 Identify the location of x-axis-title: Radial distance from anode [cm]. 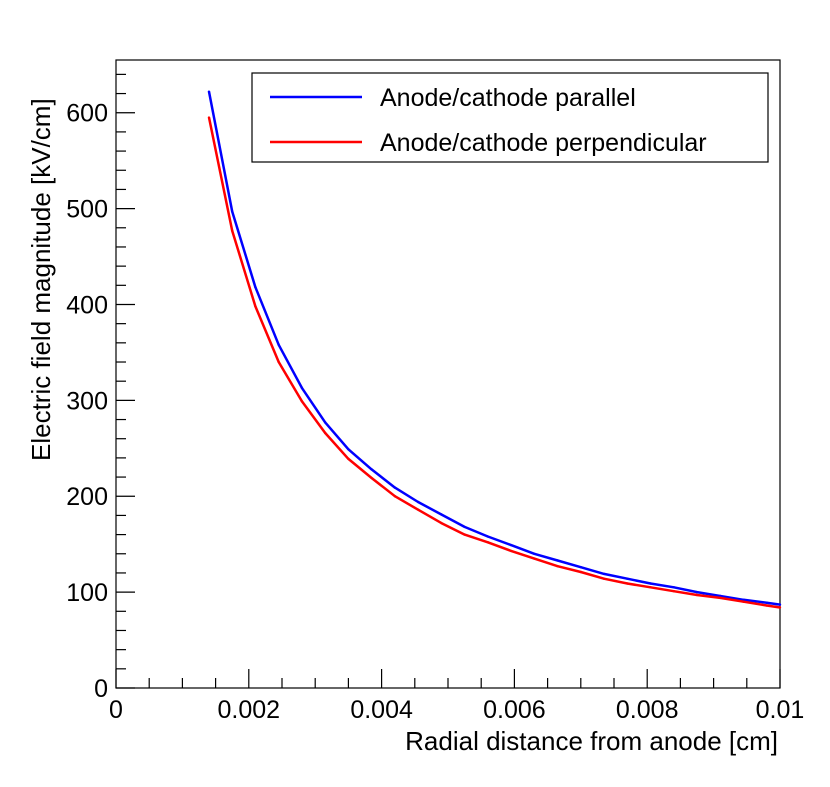
(591, 741).